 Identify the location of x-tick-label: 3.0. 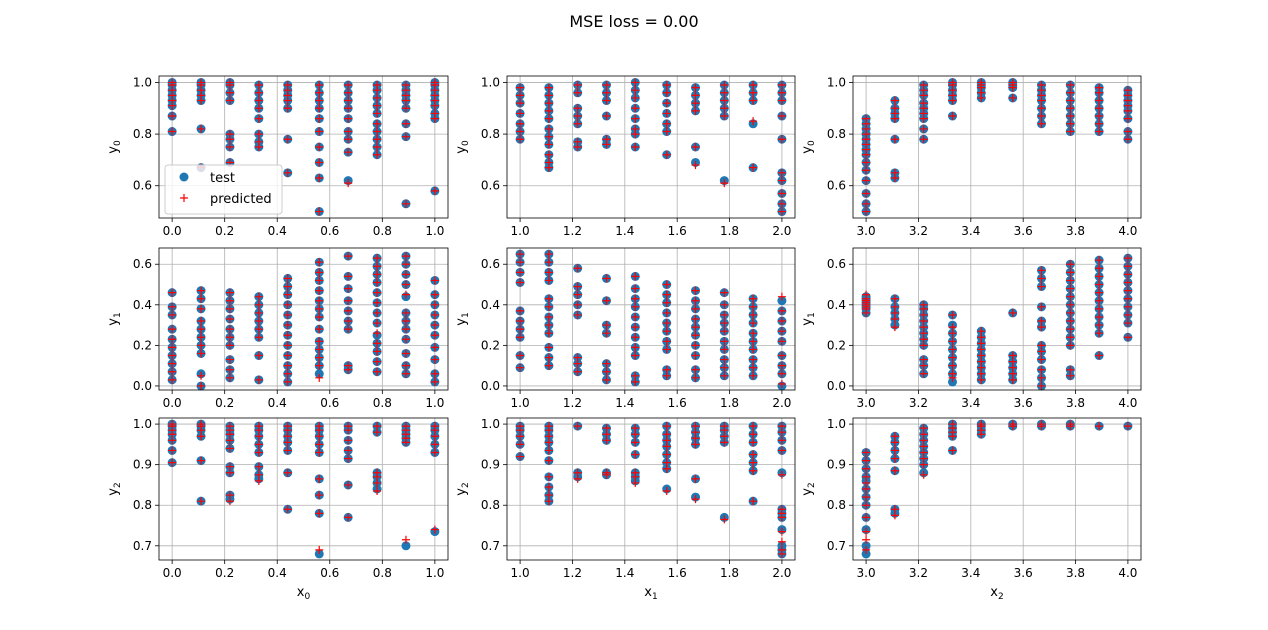
(866, 231).